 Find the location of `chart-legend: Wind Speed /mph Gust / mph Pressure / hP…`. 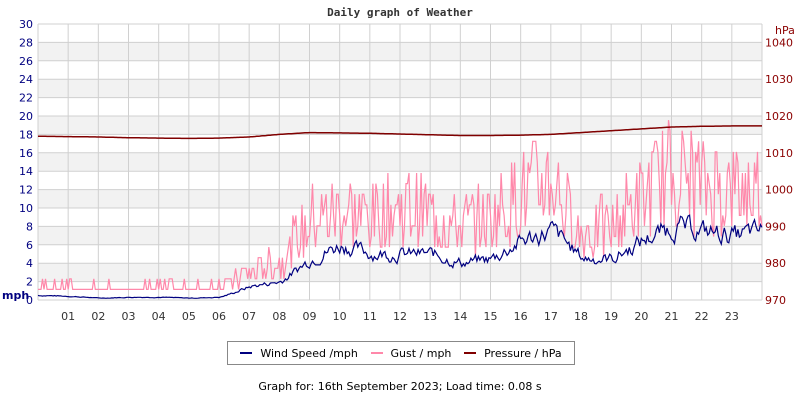

chart-legend: Wind Speed /mph Gust / mph Pressure / hP… is located at coordinates (401, 353).